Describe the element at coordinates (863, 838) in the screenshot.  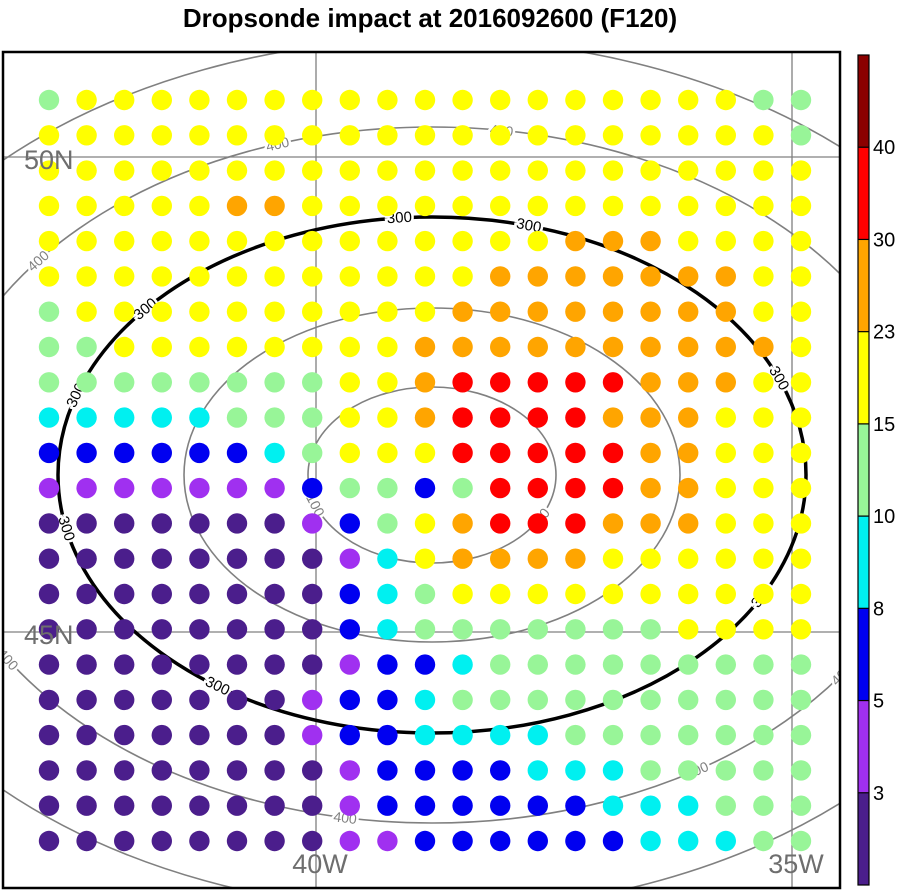
I see `colorbar-swatch` at that location.